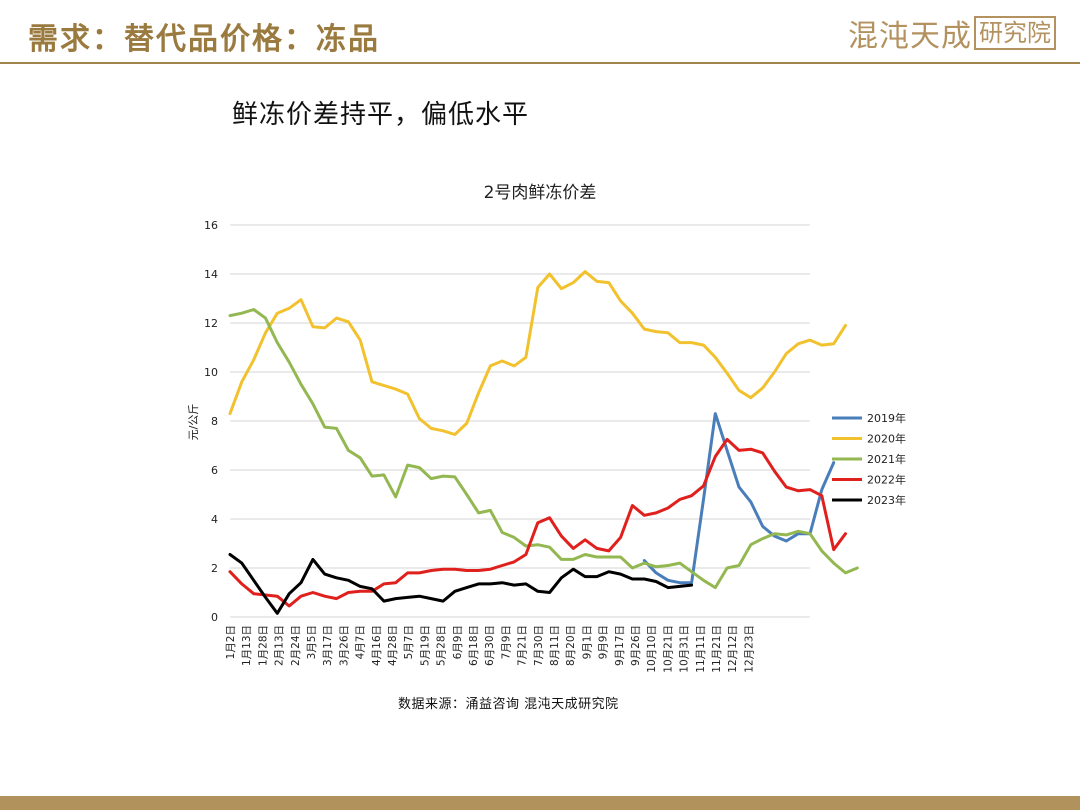 This screenshot has height=810, width=1080. I want to click on x-tick-label: 10月21日, so click(668, 649).